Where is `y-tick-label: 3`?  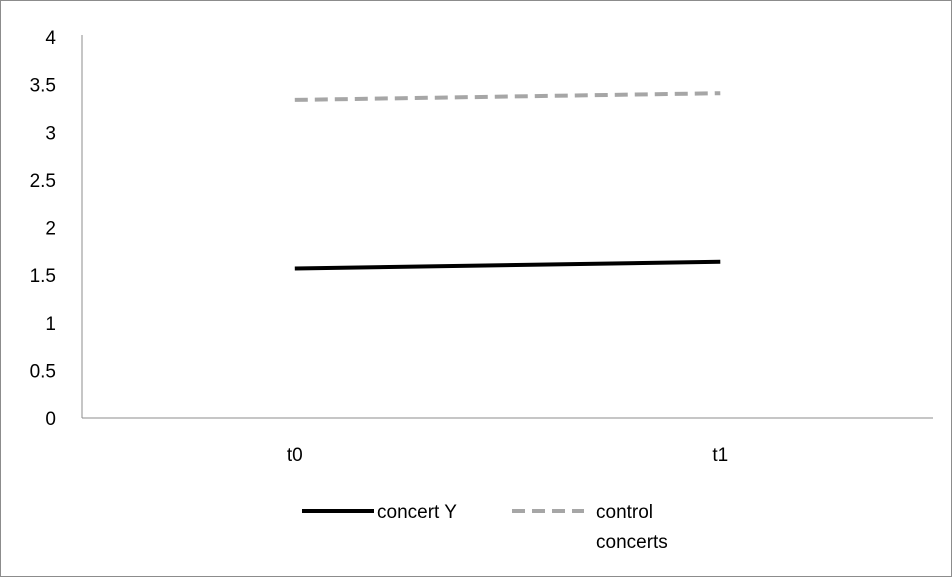
y-tick-label: 3 is located at coordinates (50, 133).